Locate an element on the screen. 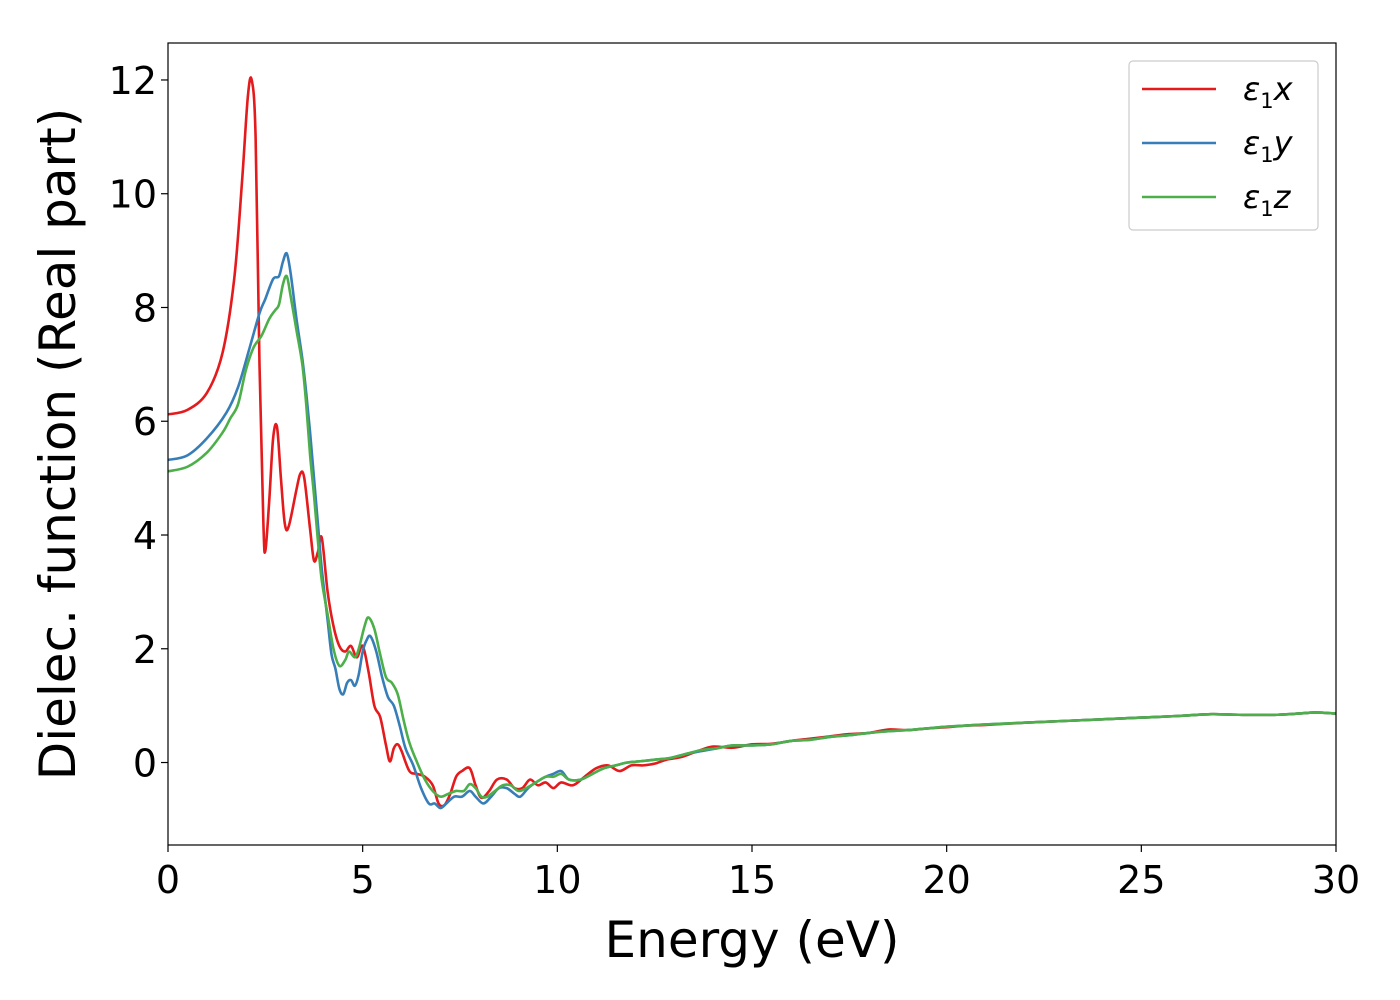 The width and height of the screenshot is (1400, 1000). y-tick-label: 12 is located at coordinates (133, 81).